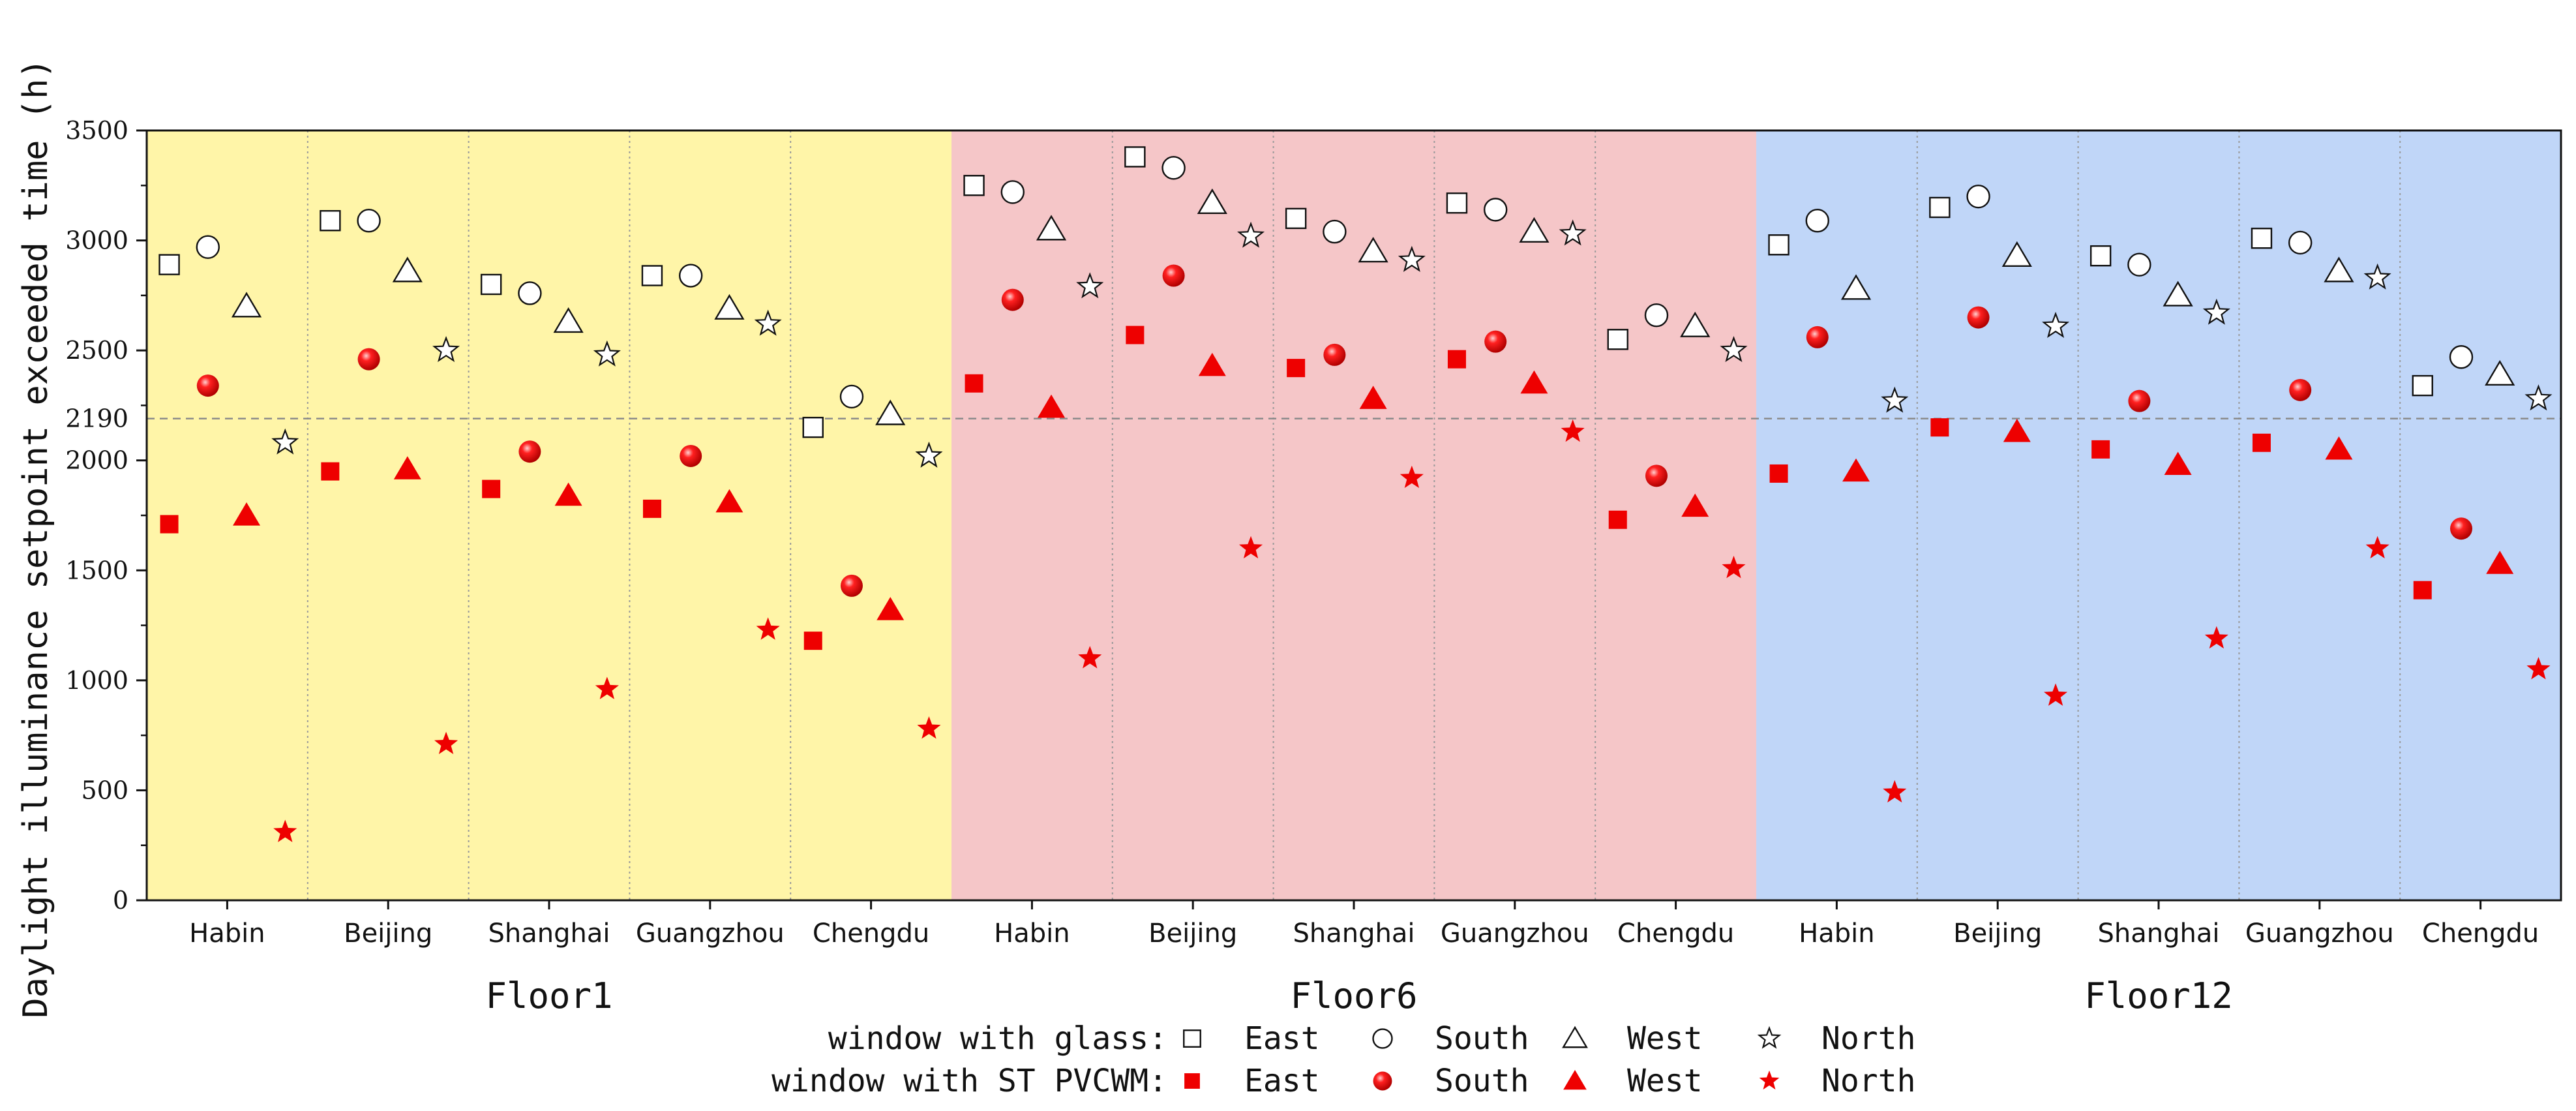 Image resolution: width=2576 pixels, height=1111 pixels. Describe the element at coordinates (446, 743) in the screenshot. I see `point-pvcwm-floor1-beijing-north` at that location.